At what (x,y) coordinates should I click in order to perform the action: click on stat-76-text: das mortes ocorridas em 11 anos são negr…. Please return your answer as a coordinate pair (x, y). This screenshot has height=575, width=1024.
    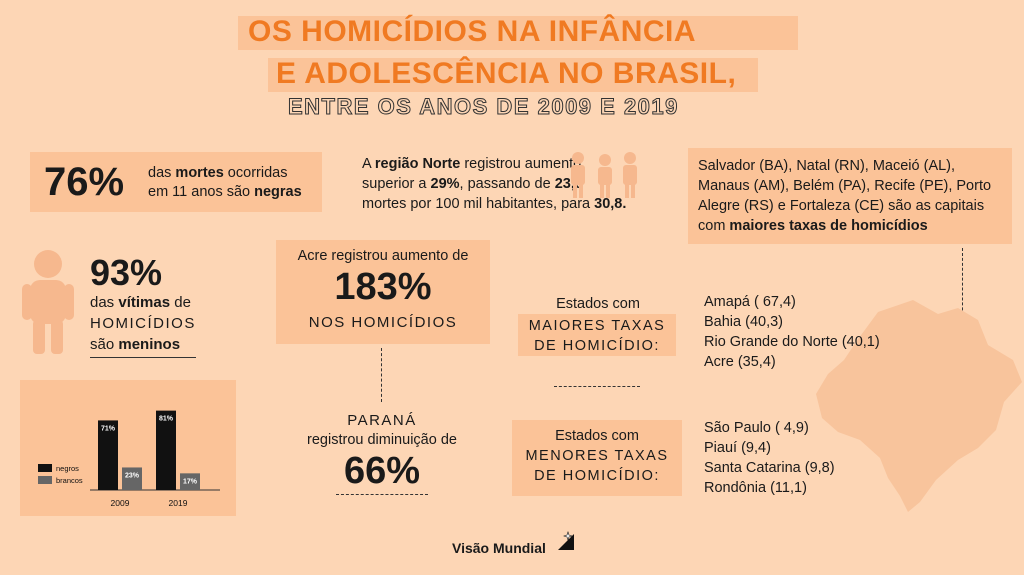
    Looking at the image, I should click on (225, 182).